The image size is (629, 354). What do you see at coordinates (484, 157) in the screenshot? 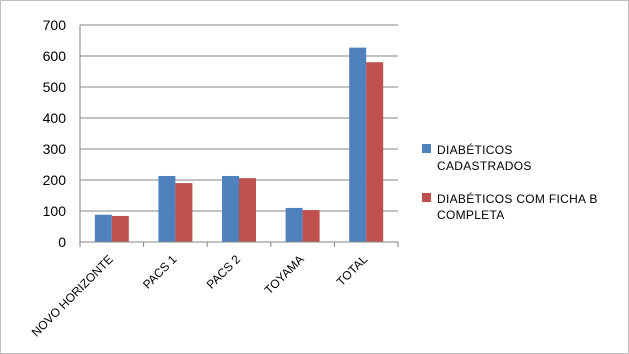
I see `legend-label: DIABÉTICOS CADASTRADOS` at bounding box center [484, 157].